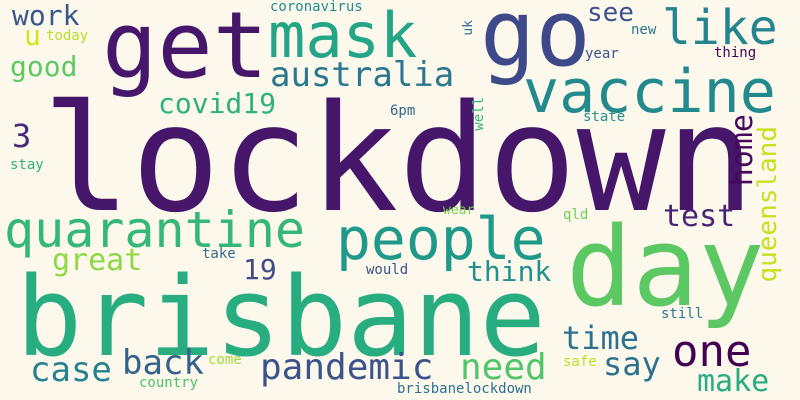 This screenshot has width=800, height=400. I want to click on word-time: time, so click(601, 338).